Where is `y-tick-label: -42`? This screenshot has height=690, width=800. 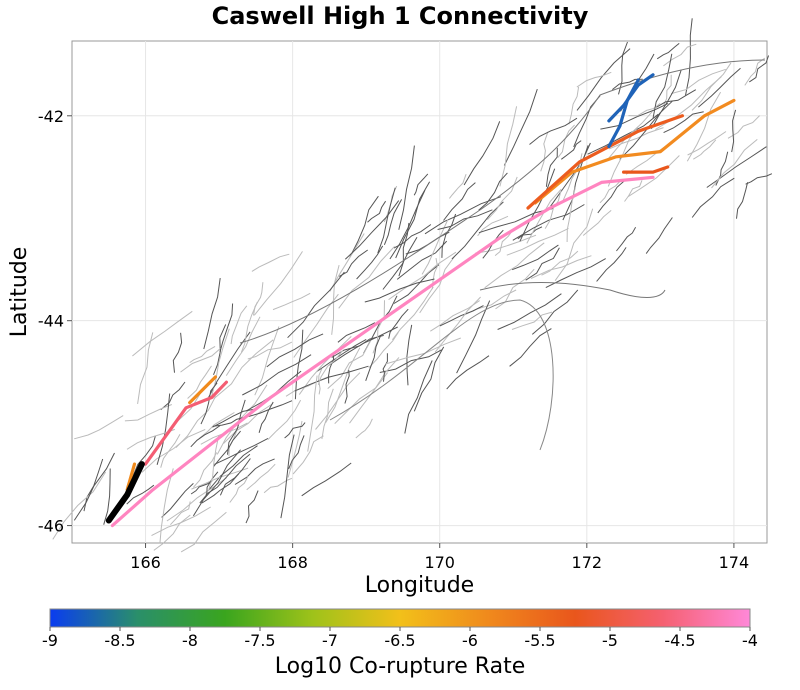
y-tick-label: -42 is located at coordinates (51, 116).